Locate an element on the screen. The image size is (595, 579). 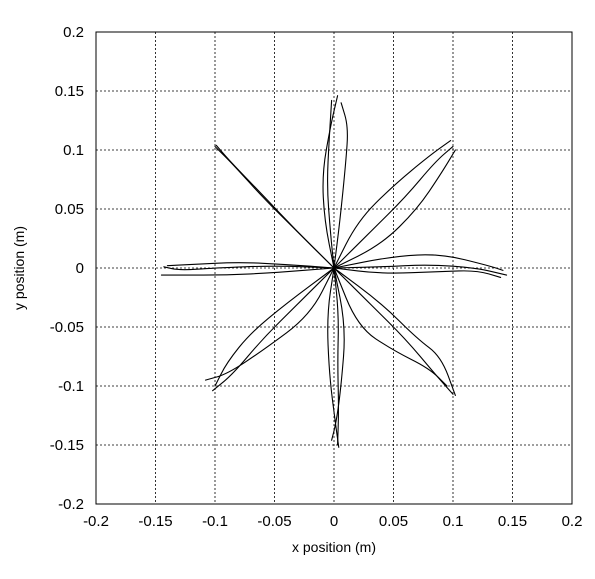
y-tick-label: 0 is located at coordinates (80, 268).